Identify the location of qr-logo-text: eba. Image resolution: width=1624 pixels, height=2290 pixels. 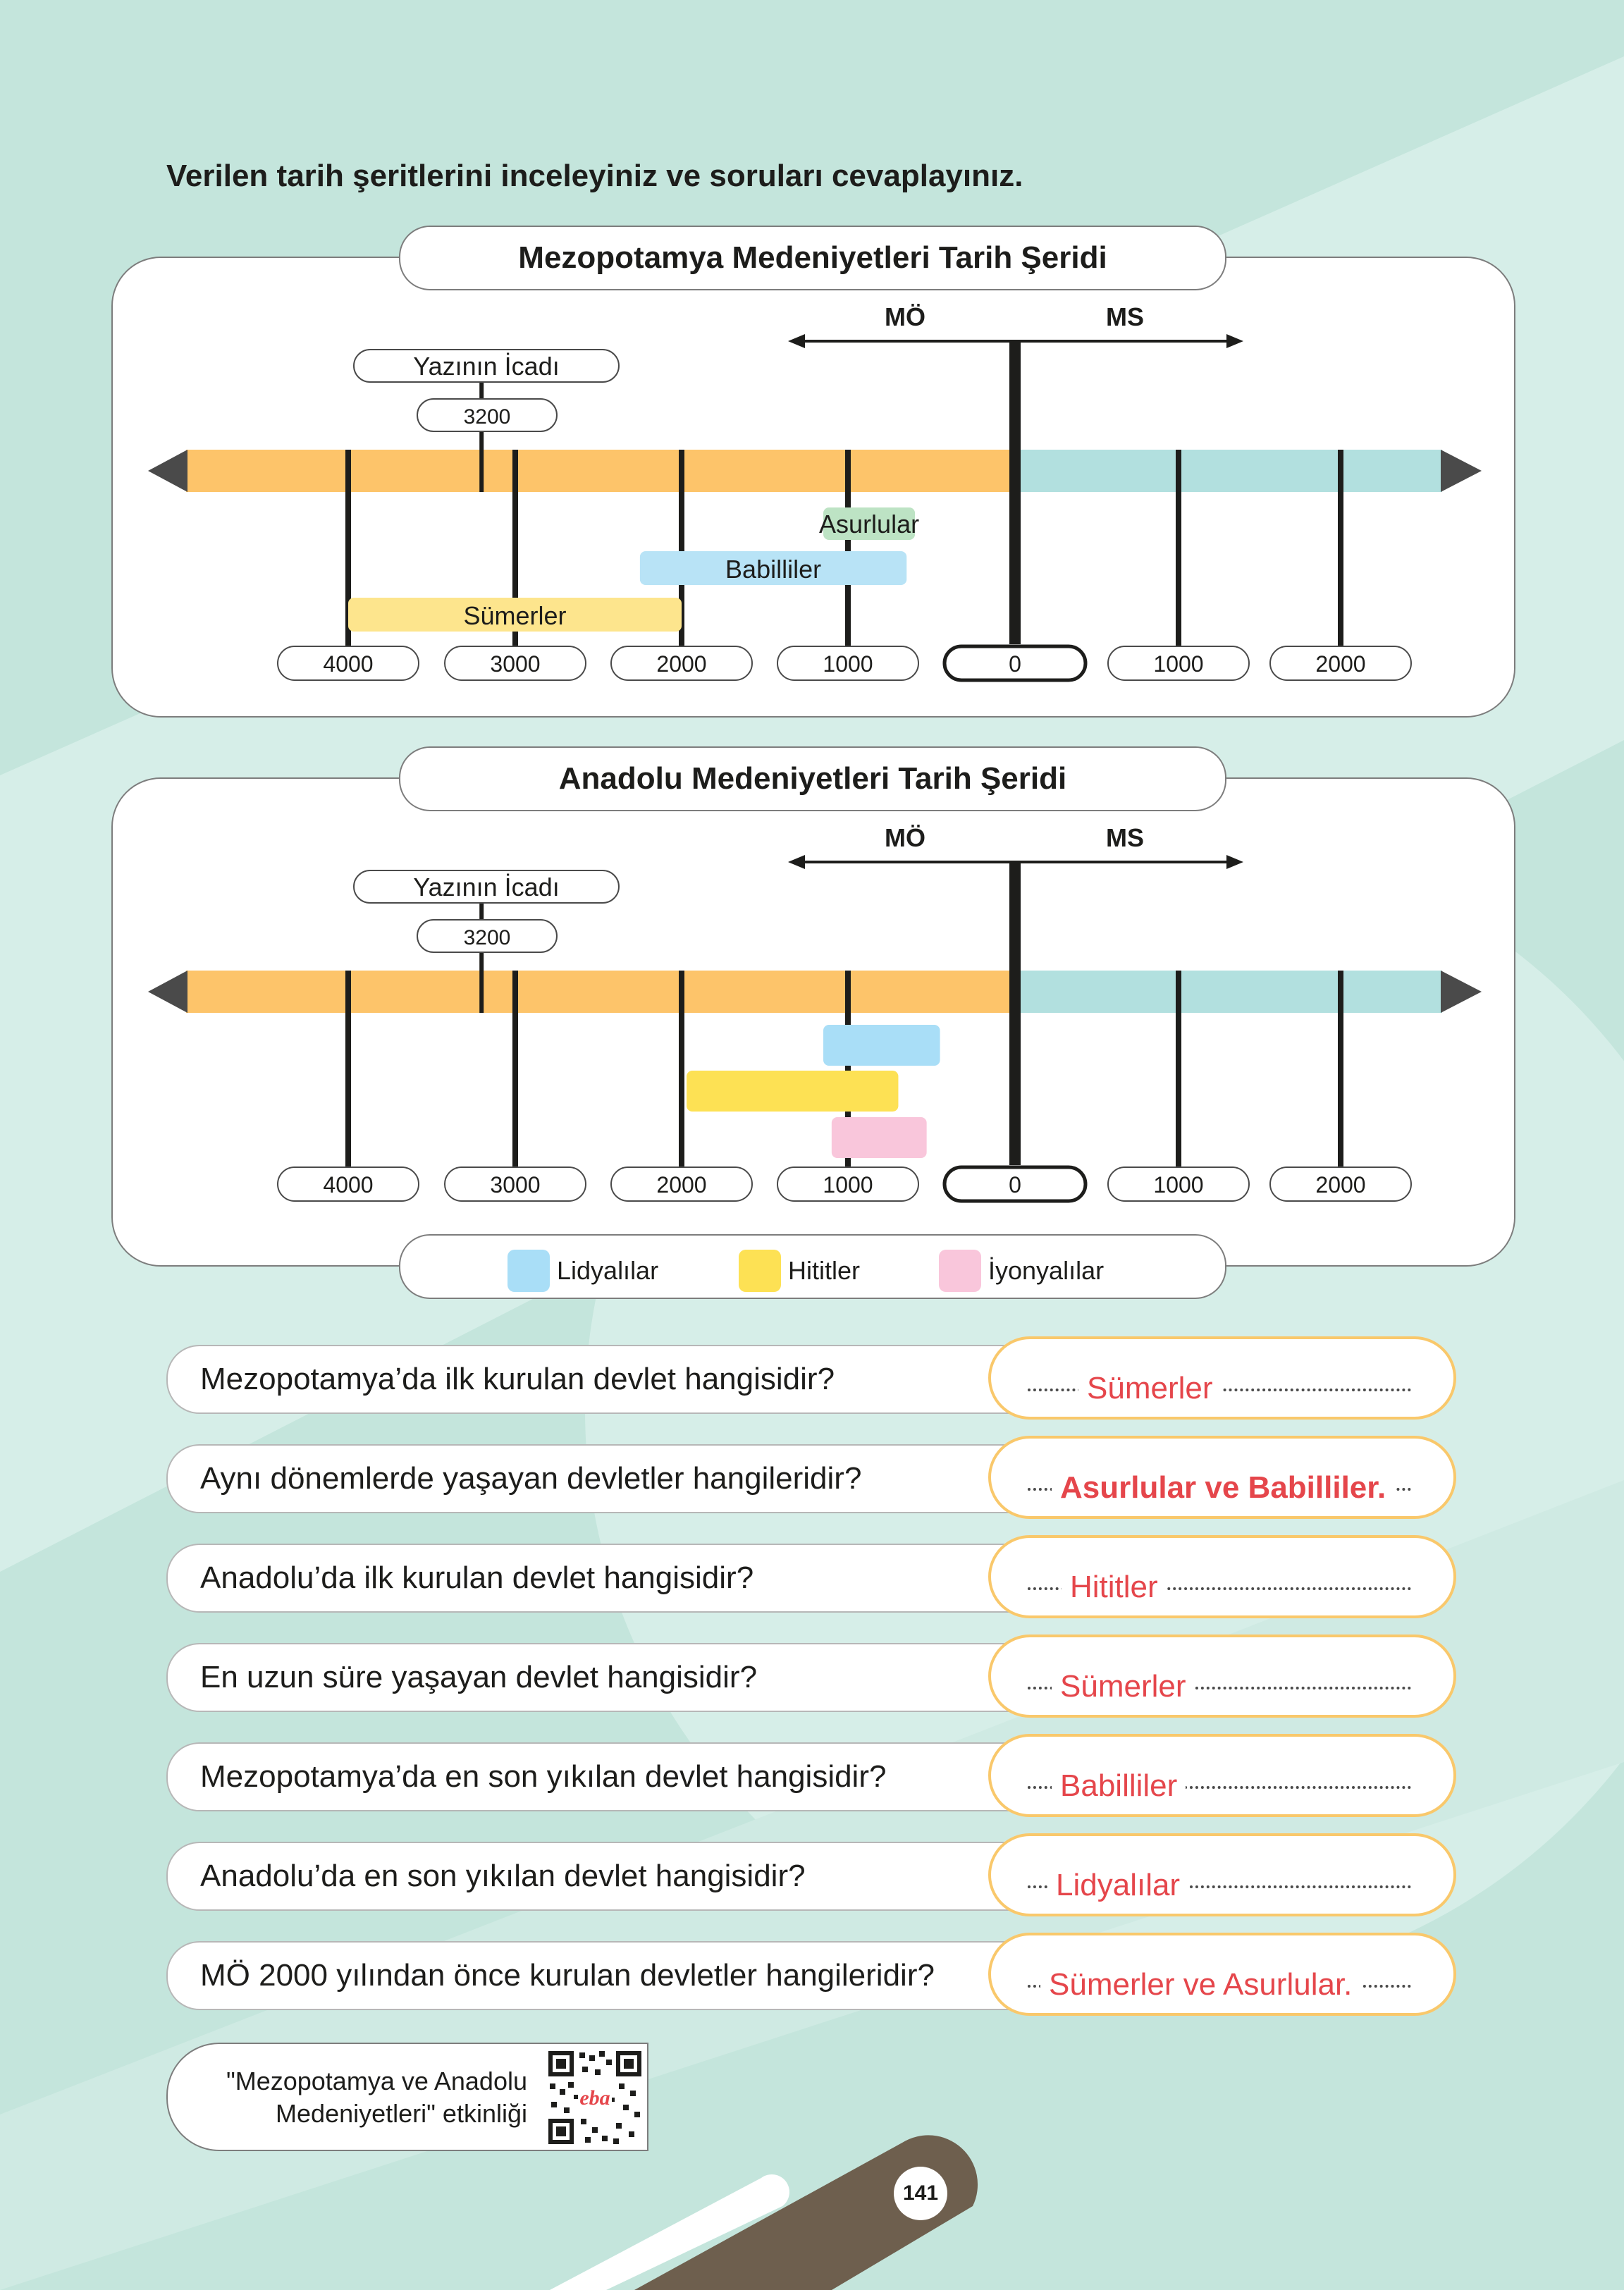
(594, 2098).